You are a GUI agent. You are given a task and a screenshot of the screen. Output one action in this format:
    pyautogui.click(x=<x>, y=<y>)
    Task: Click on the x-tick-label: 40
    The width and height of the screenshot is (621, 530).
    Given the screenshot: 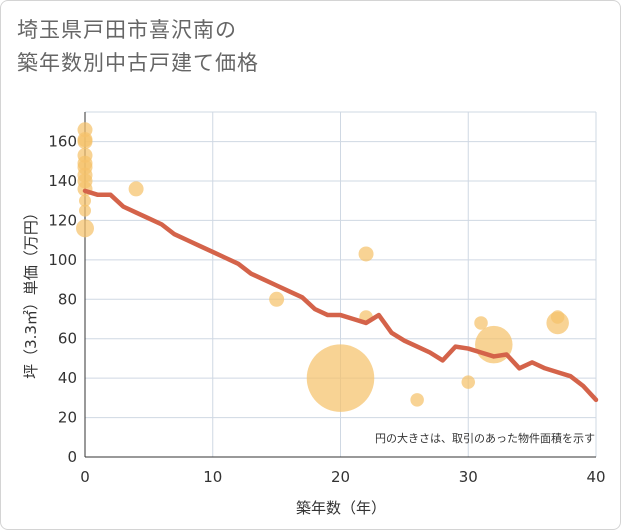 What is the action you would take?
    pyautogui.click(x=595, y=477)
    